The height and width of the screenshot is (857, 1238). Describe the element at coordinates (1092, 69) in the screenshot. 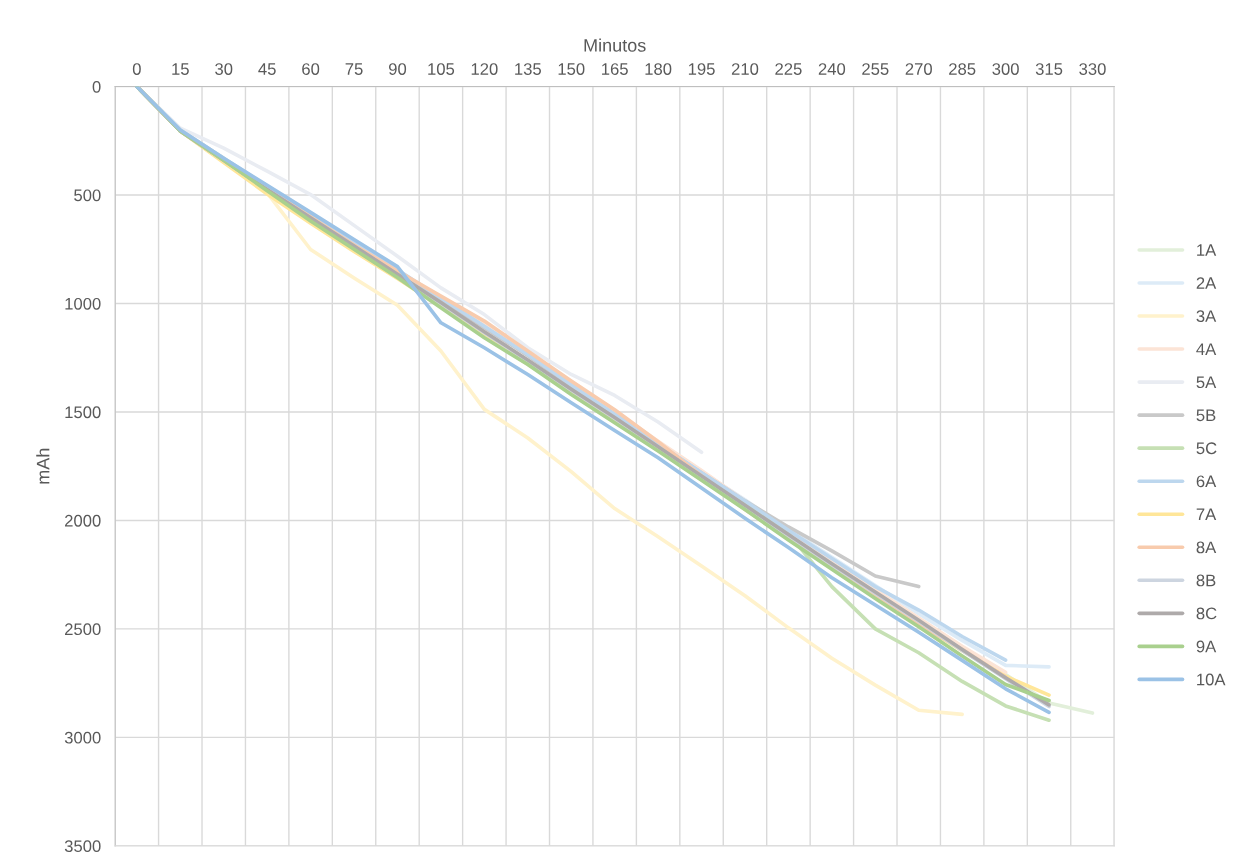

I see `x-tick-label: 330` at that location.